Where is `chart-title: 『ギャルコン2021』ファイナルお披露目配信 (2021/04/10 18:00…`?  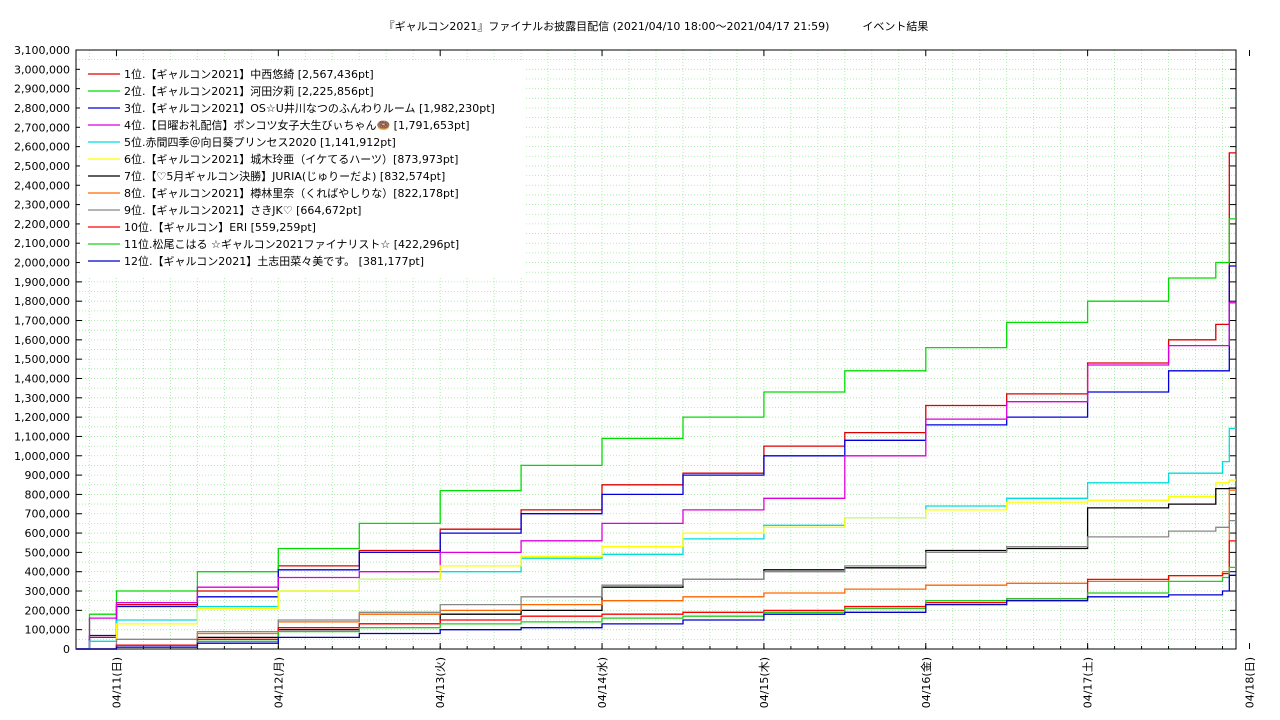
chart-title: 『ギャルコン2021』ファイナルお披露目配信 (2021/04/10 18:00… is located at coordinates (656, 26).